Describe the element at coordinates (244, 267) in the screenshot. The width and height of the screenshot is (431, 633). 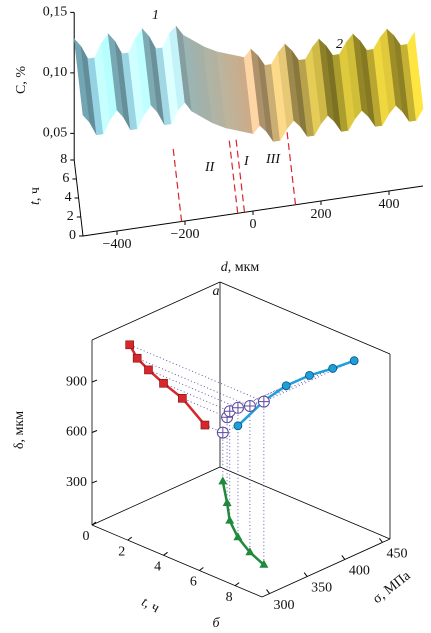
I see `unit: , мкм` at that location.